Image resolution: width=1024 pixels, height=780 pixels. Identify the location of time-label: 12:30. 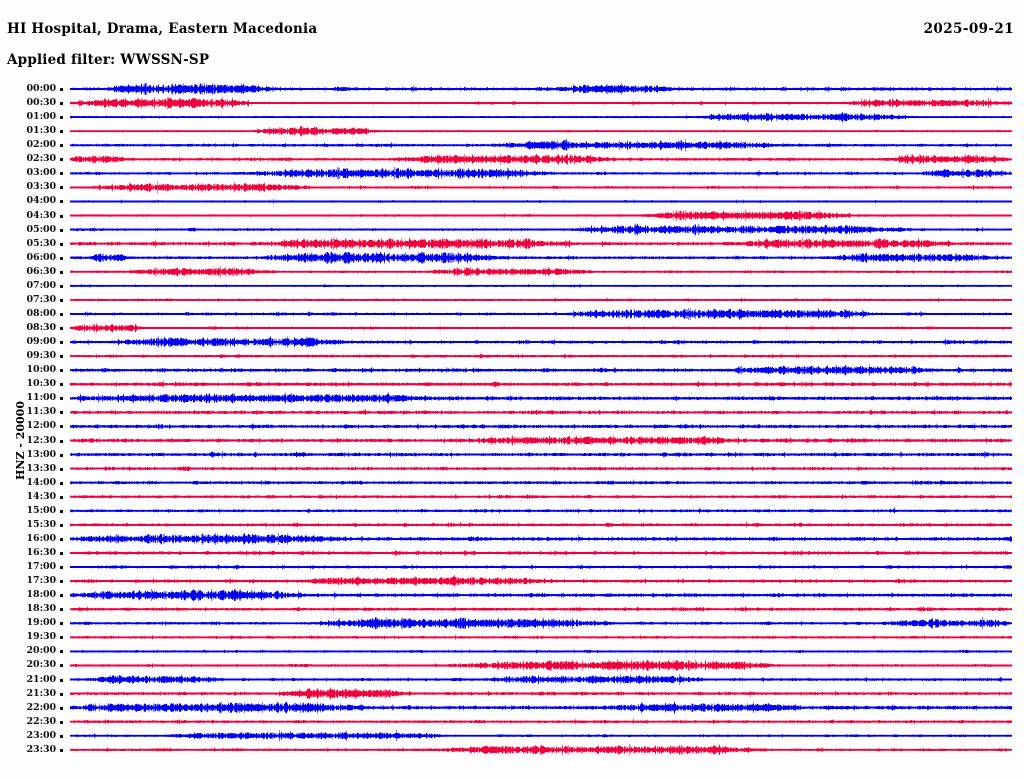
(41, 440).